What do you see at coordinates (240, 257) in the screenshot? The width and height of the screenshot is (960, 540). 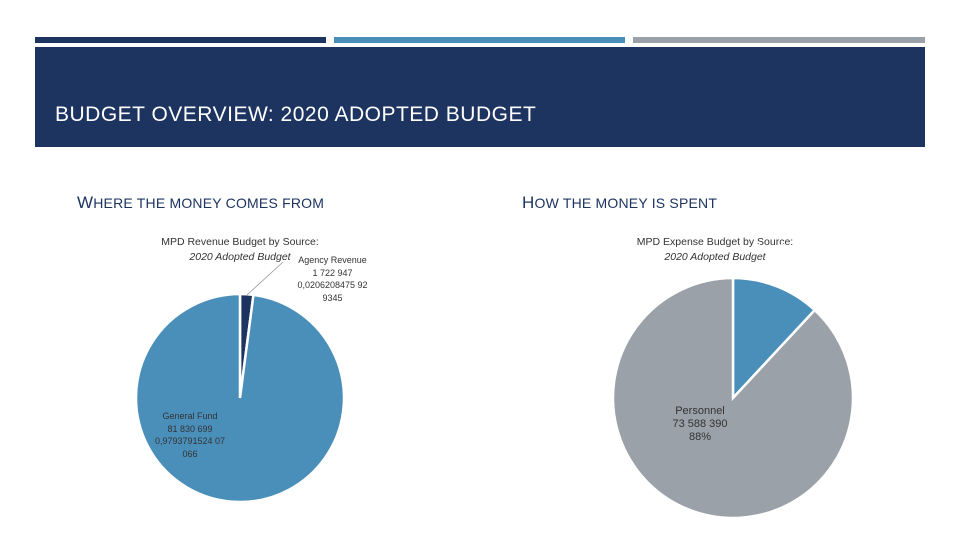 I see `revenue-chart-title-line2: 2020 Adopted Budget` at bounding box center [240, 257].